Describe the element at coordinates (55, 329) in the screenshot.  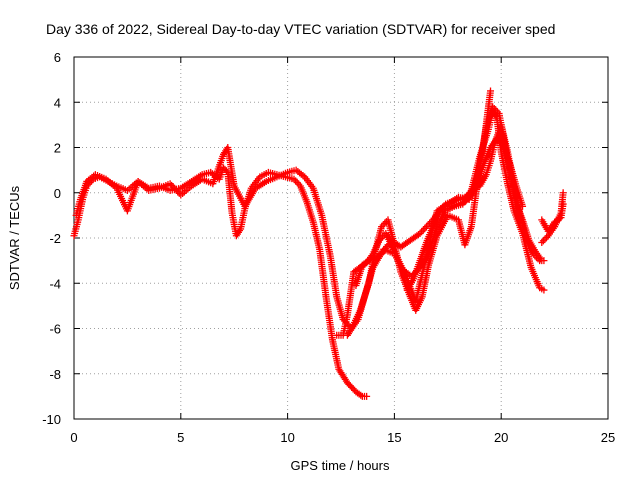
I see `y-tick-label: -6` at that location.